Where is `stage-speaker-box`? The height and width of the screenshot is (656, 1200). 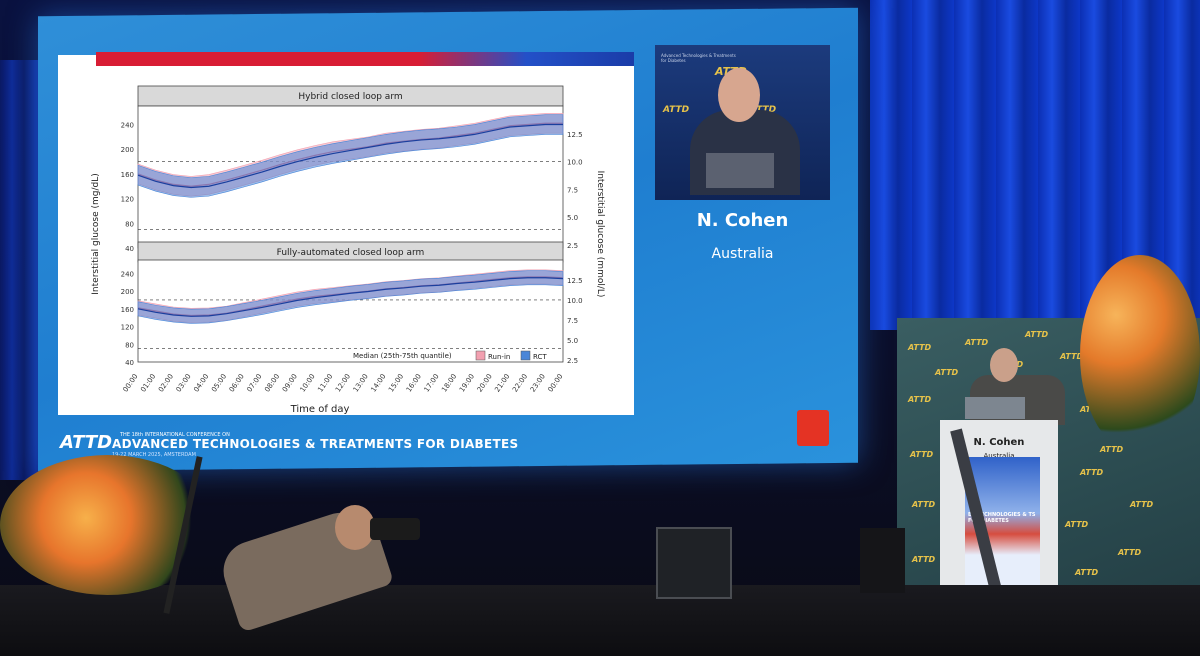 stage-speaker-box is located at coordinates (882, 560).